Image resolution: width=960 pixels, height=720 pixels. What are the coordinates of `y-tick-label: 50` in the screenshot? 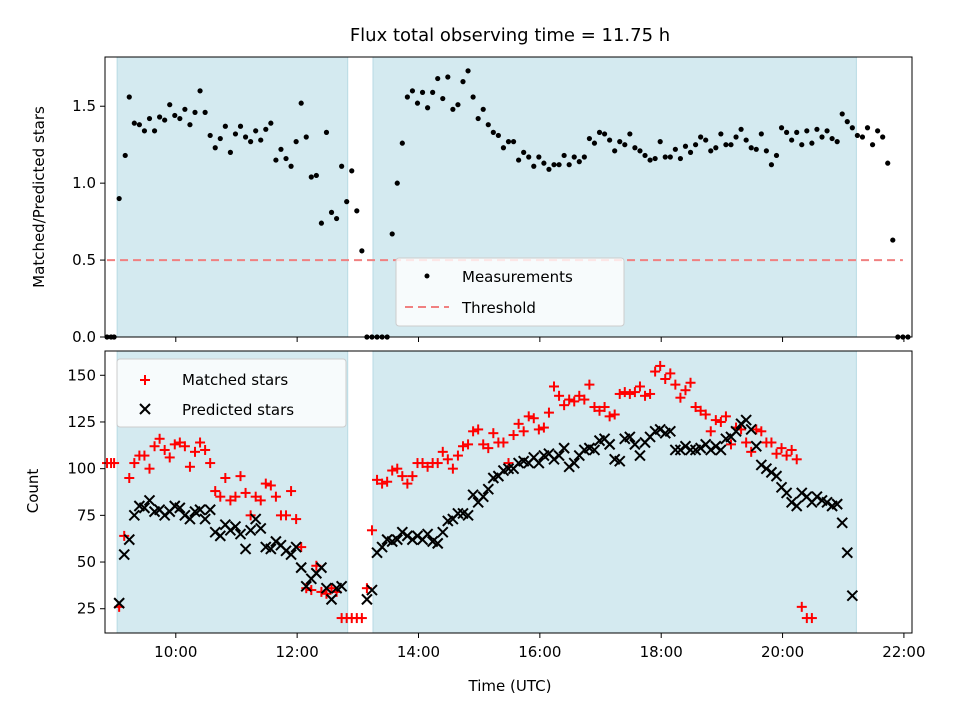 It's located at (86, 562).